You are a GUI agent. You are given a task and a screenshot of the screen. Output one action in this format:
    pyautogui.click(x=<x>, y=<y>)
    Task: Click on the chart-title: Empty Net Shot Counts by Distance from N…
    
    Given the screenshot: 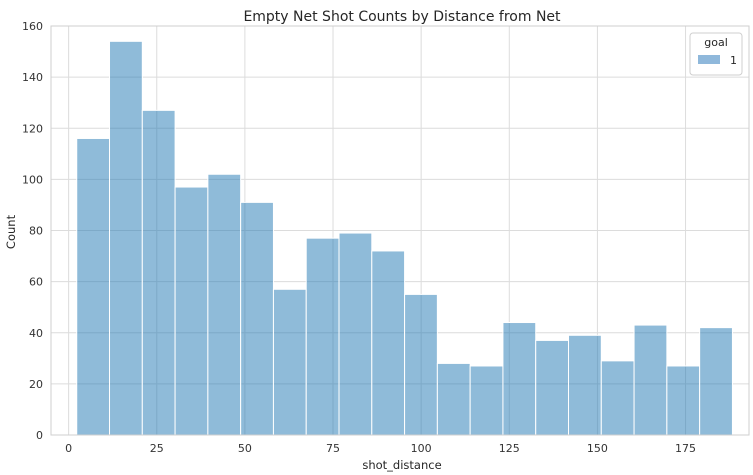 What is the action you would take?
    pyautogui.click(x=402, y=17)
    